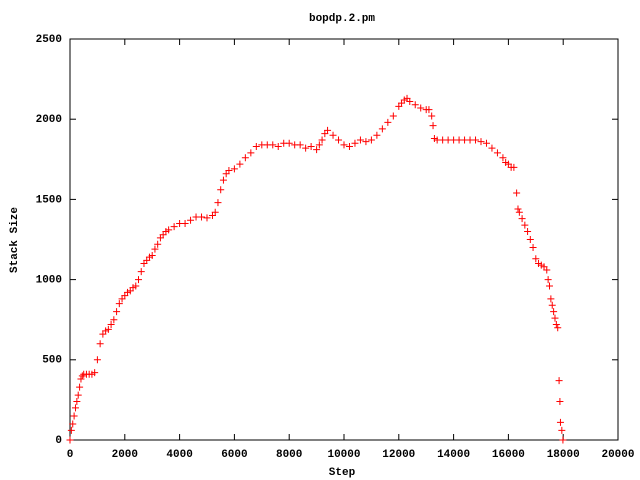 This screenshot has height=480, width=640. I want to click on y-tick-label: 2000, so click(49, 120).